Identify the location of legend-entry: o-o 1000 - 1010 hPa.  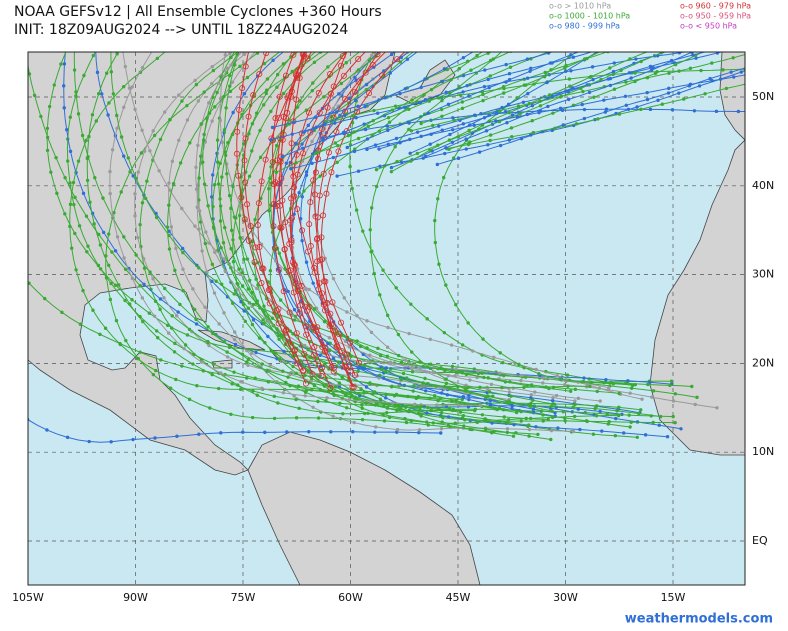
(589, 16).